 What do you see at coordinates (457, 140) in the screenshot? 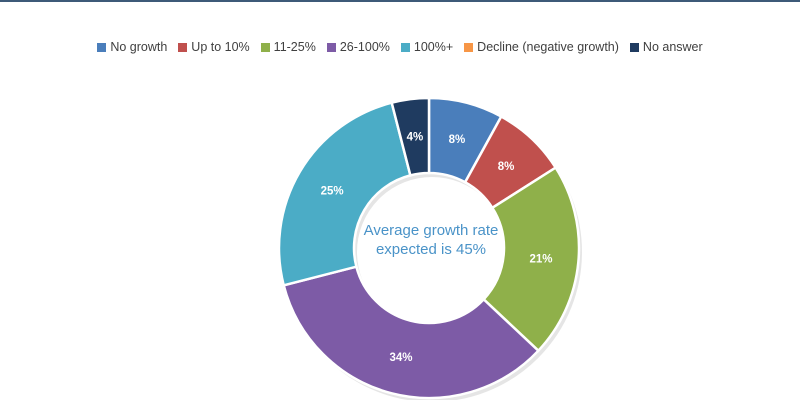
I see `data-label-no-growth: 8%` at bounding box center [457, 140].